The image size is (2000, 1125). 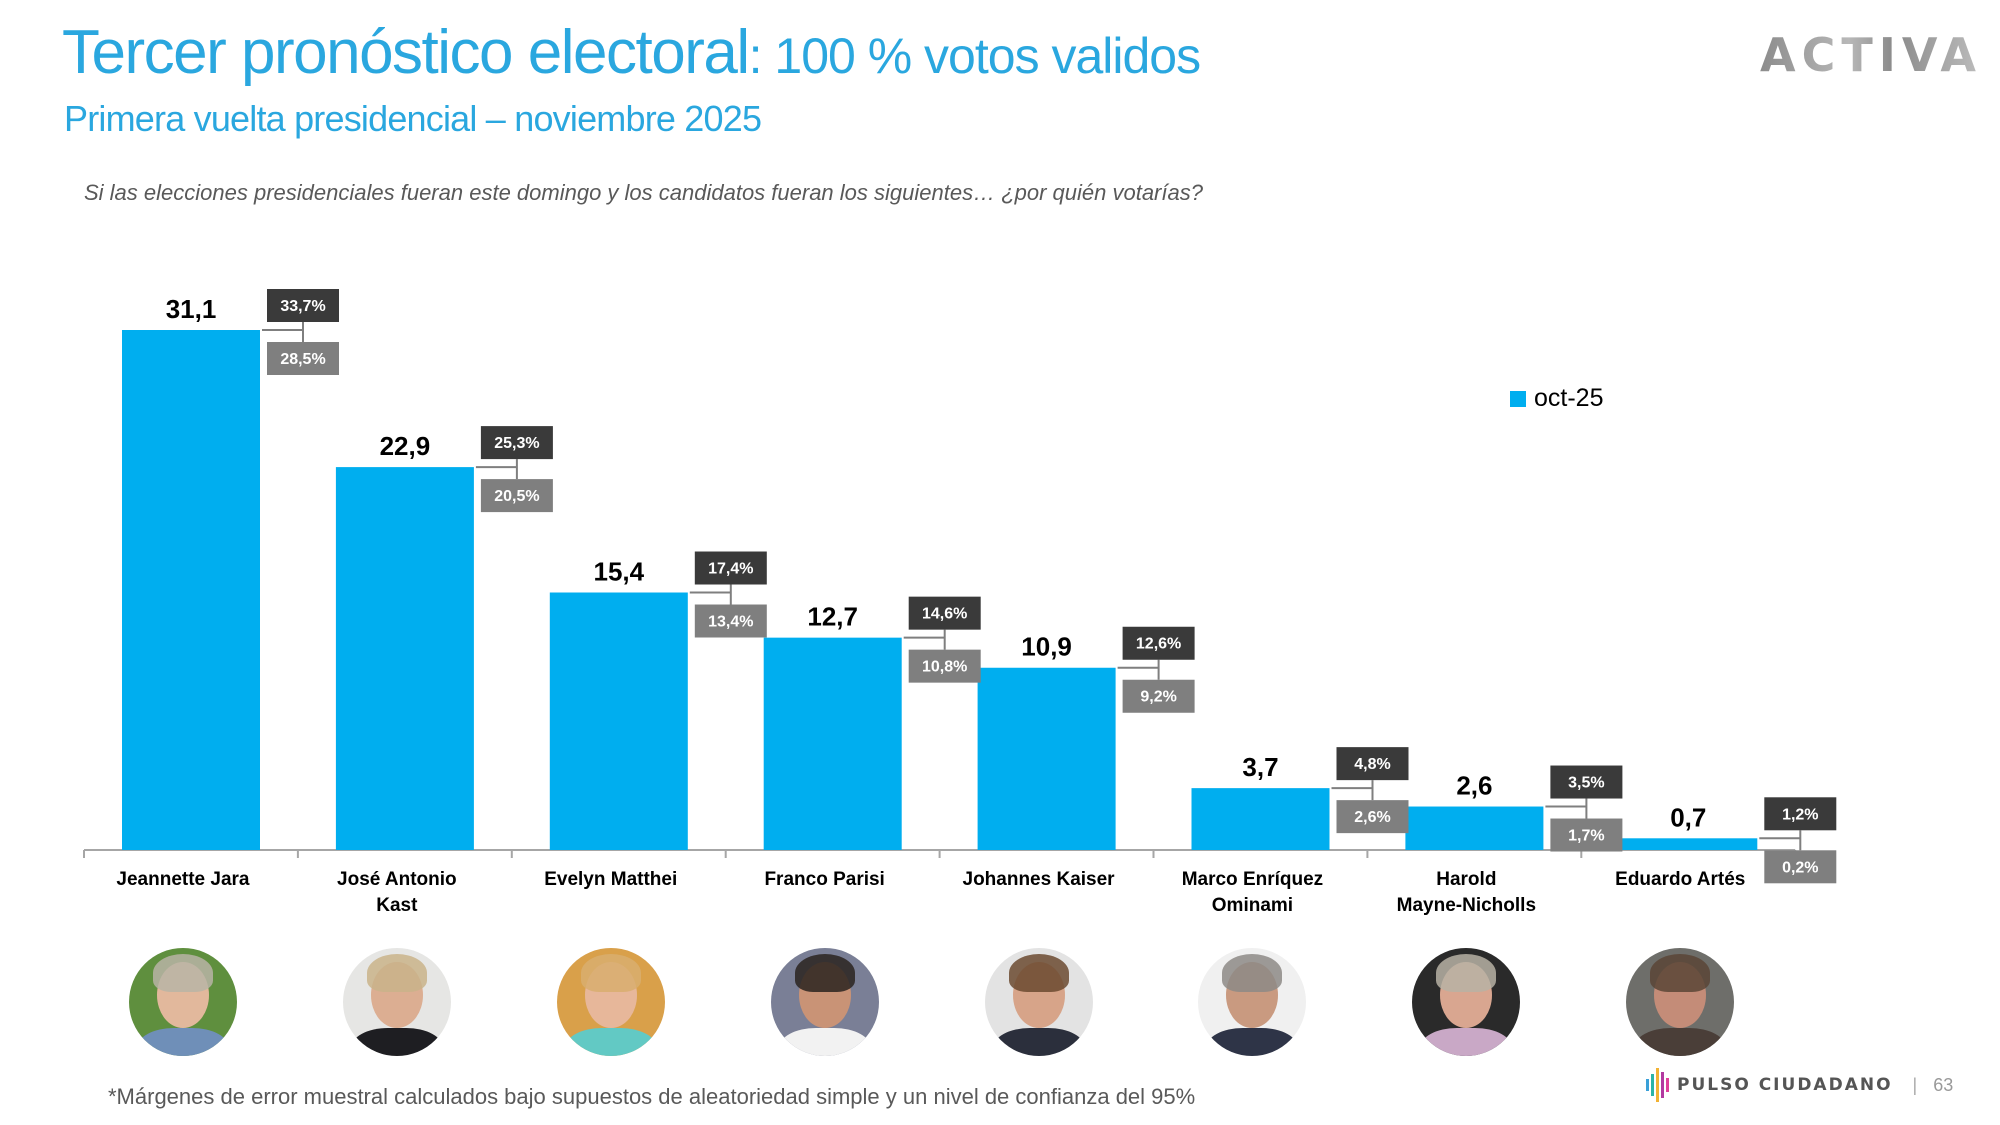 I want to click on error-upper-label: 14,6%, so click(x=944, y=614).